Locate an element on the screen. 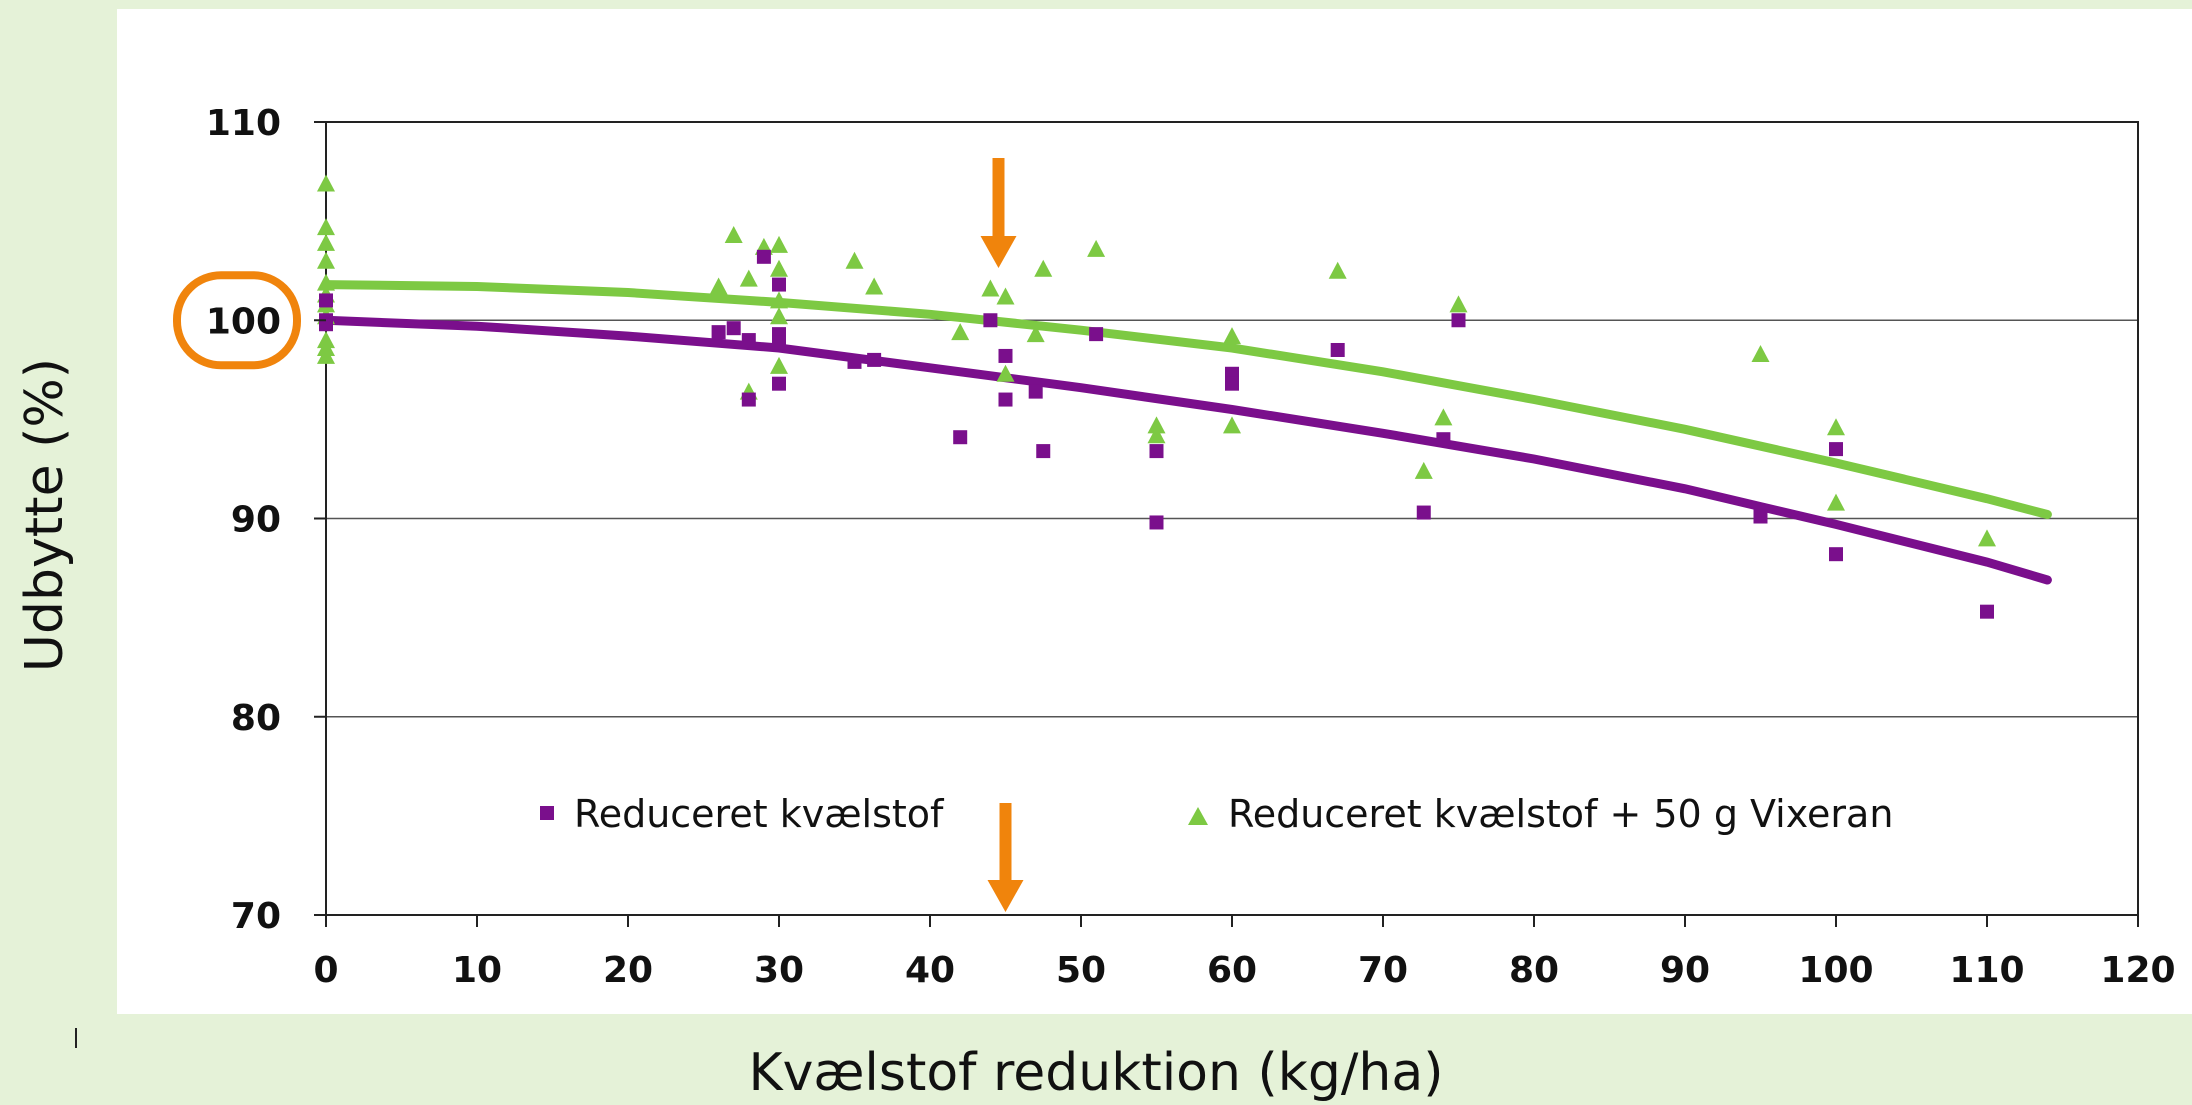 The image size is (2192, 1105). legend-label-series-1: Reduceret kvælstof is located at coordinates (759, 814).